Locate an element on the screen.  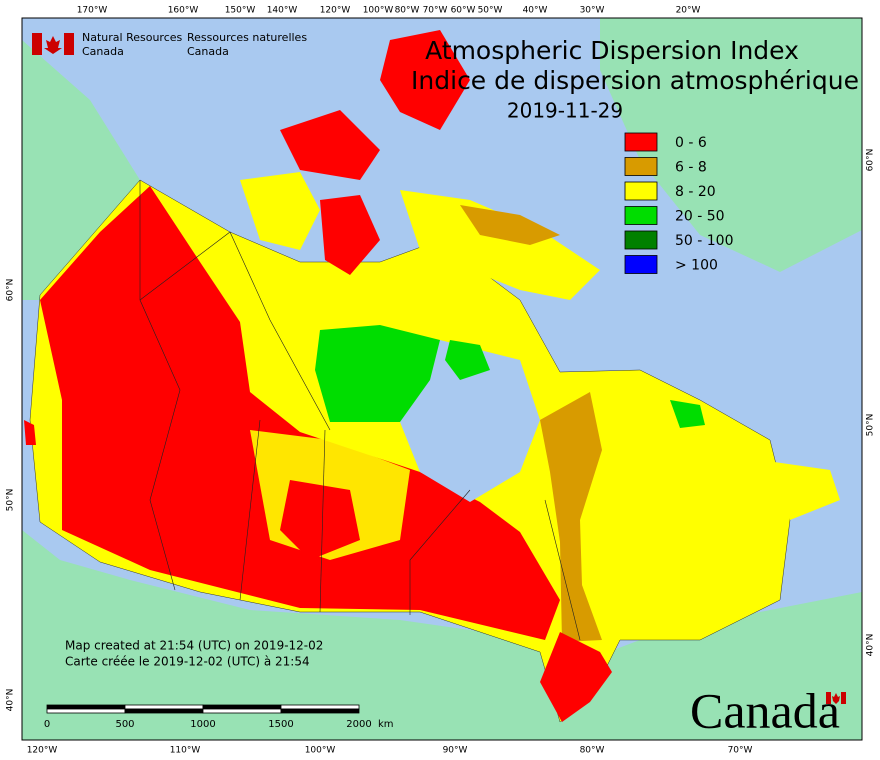
alaska is located at coordinates (81, 170).